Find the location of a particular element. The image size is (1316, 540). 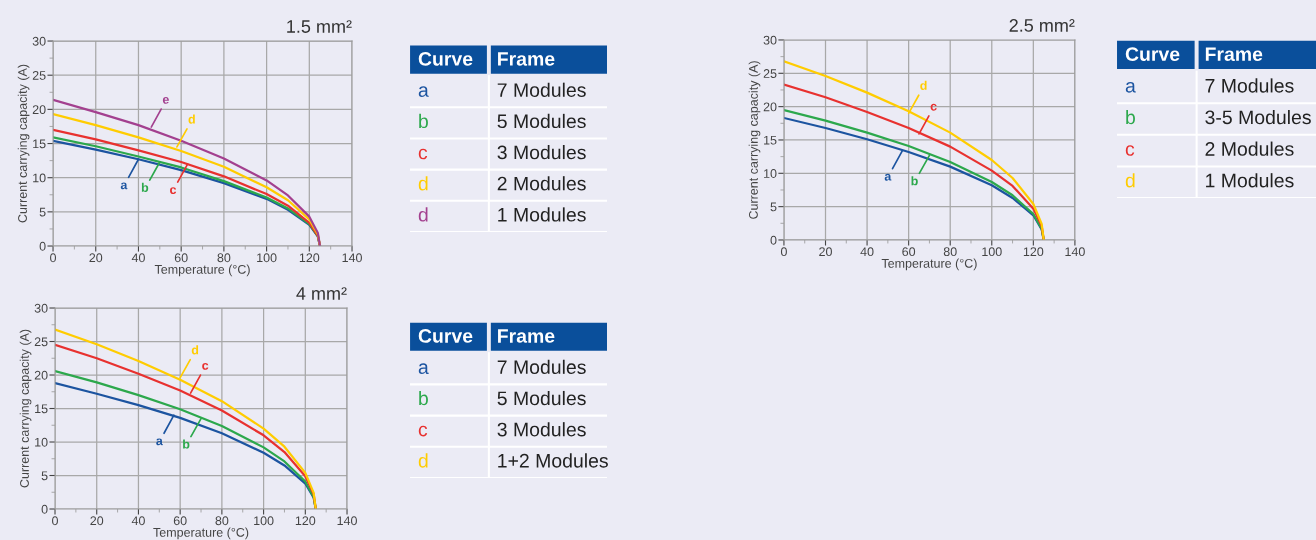

chart-title: 4 mm² is located at coordinates (321, 293).